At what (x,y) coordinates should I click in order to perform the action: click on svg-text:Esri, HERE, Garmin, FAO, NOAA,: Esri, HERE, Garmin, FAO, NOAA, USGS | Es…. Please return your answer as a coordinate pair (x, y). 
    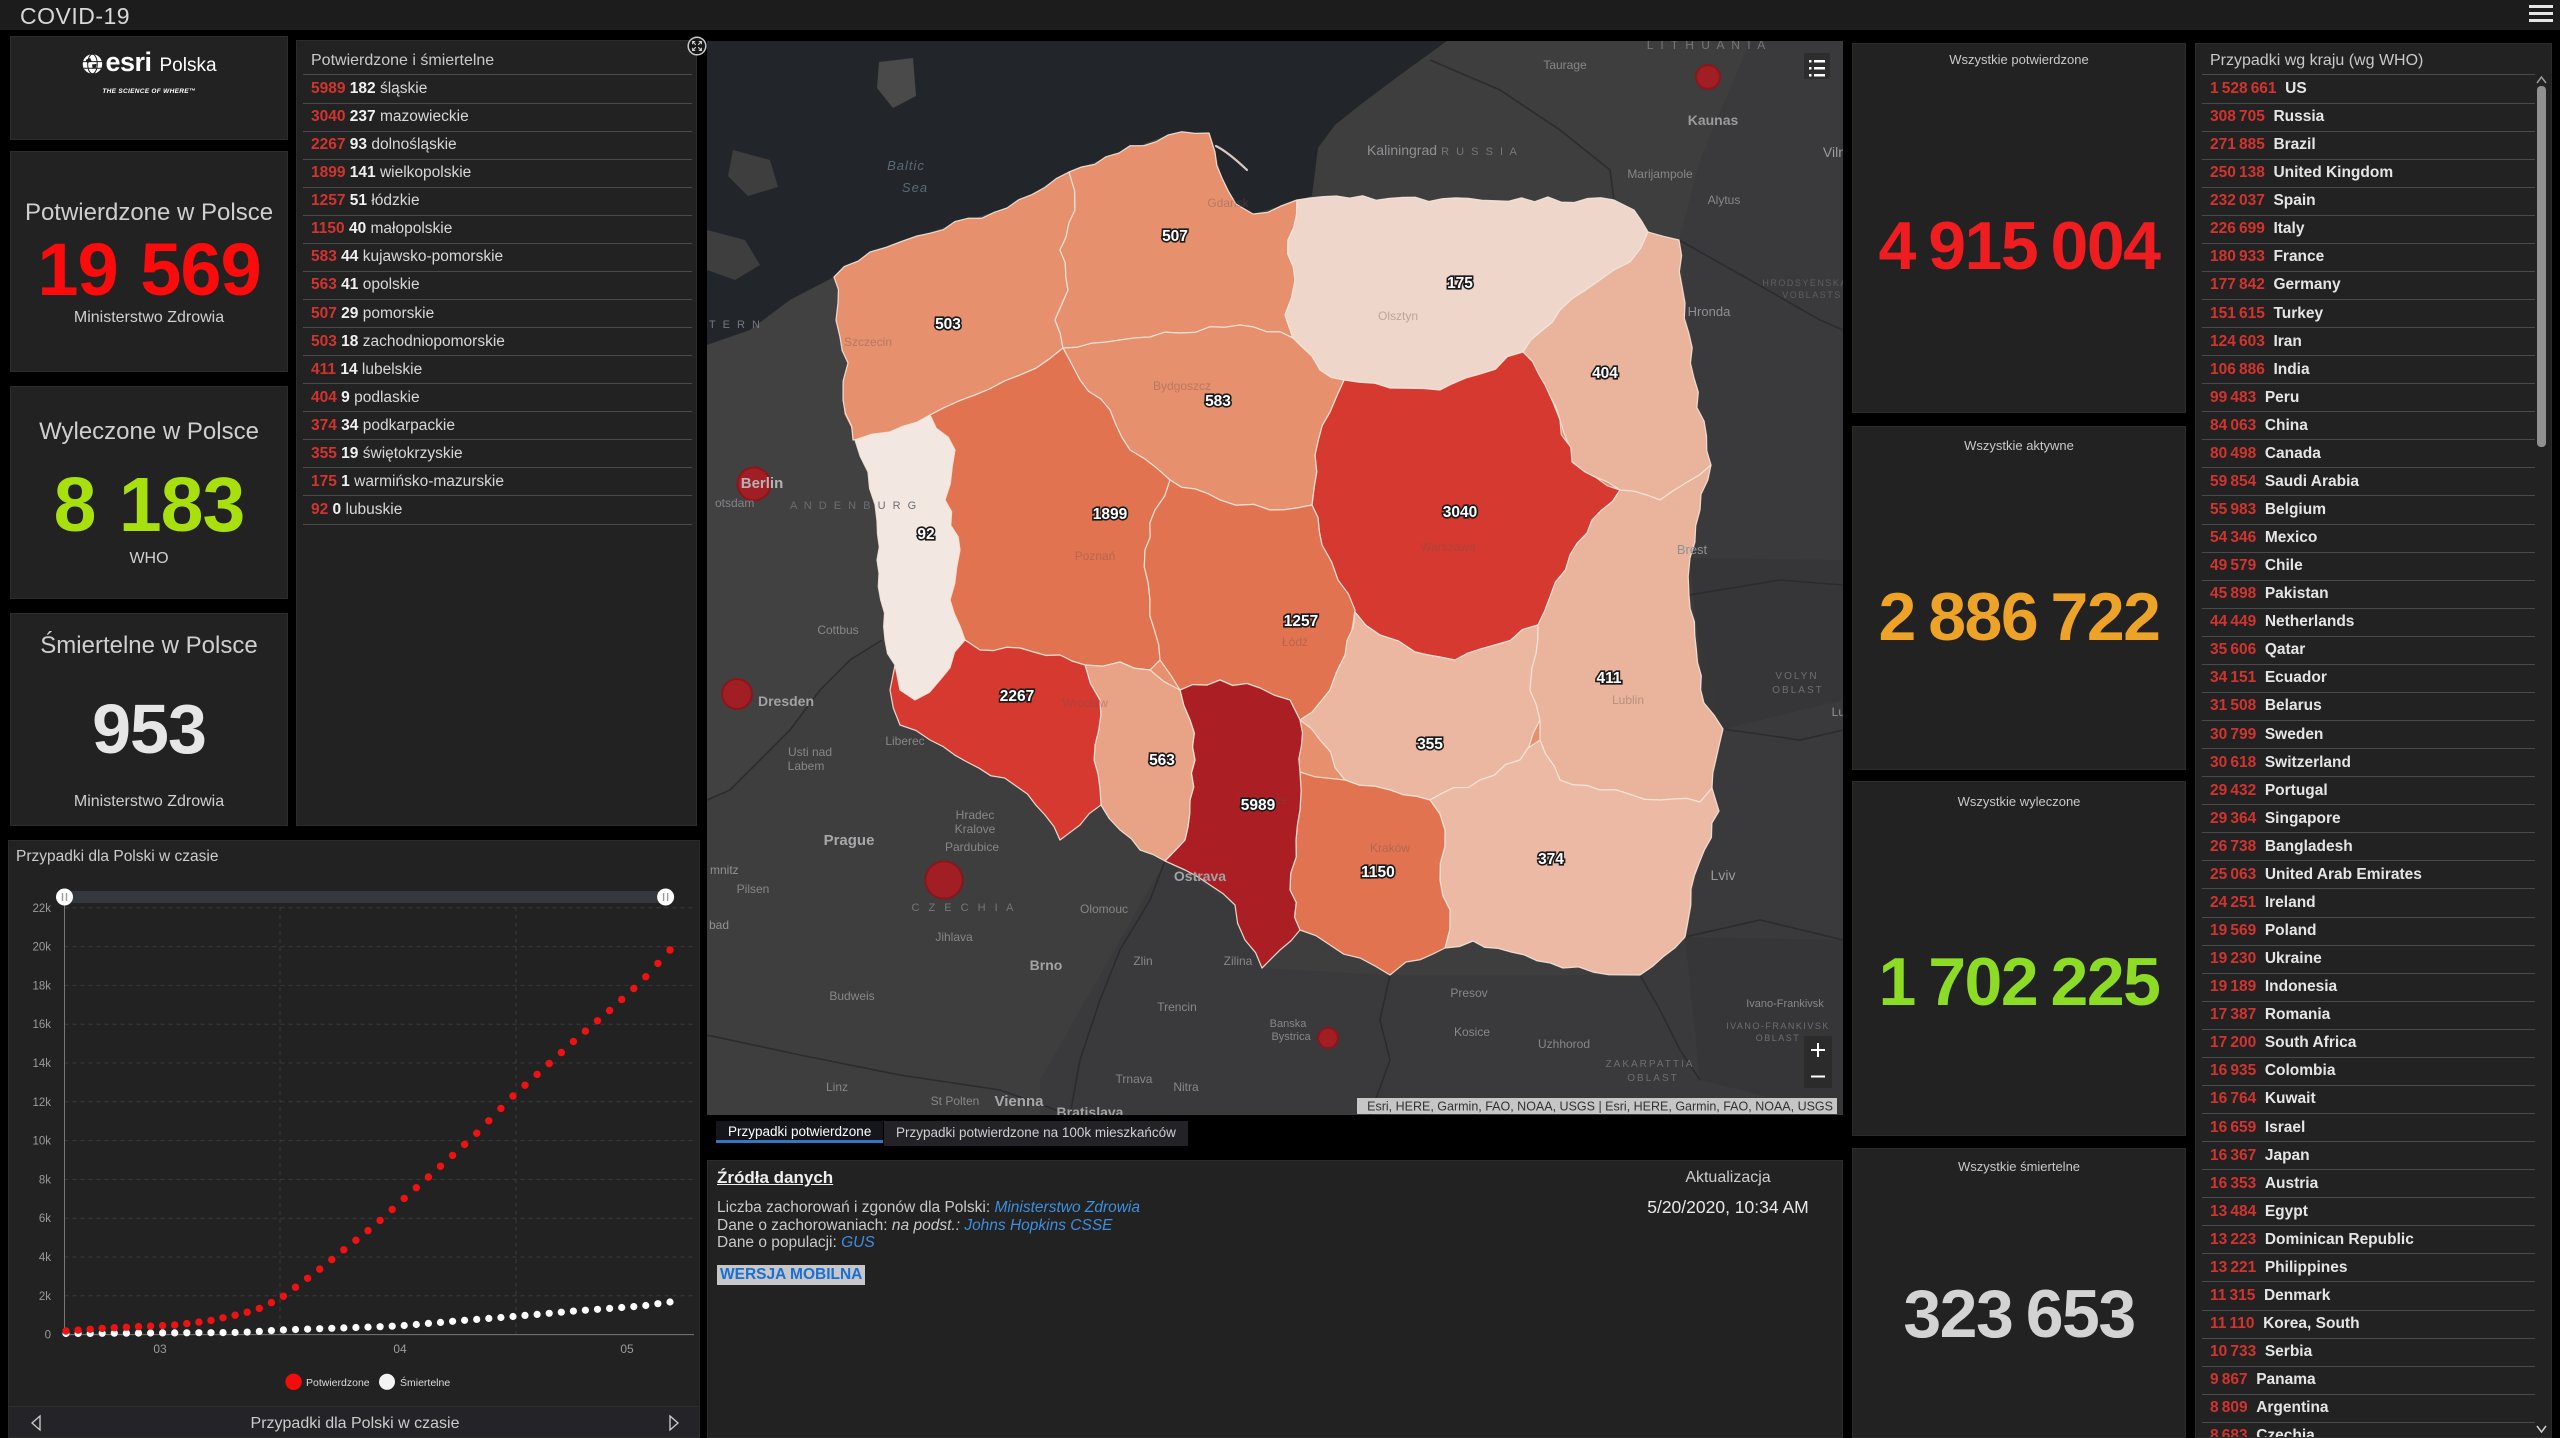
    Looking at the image, I should click on (1600, 1107).